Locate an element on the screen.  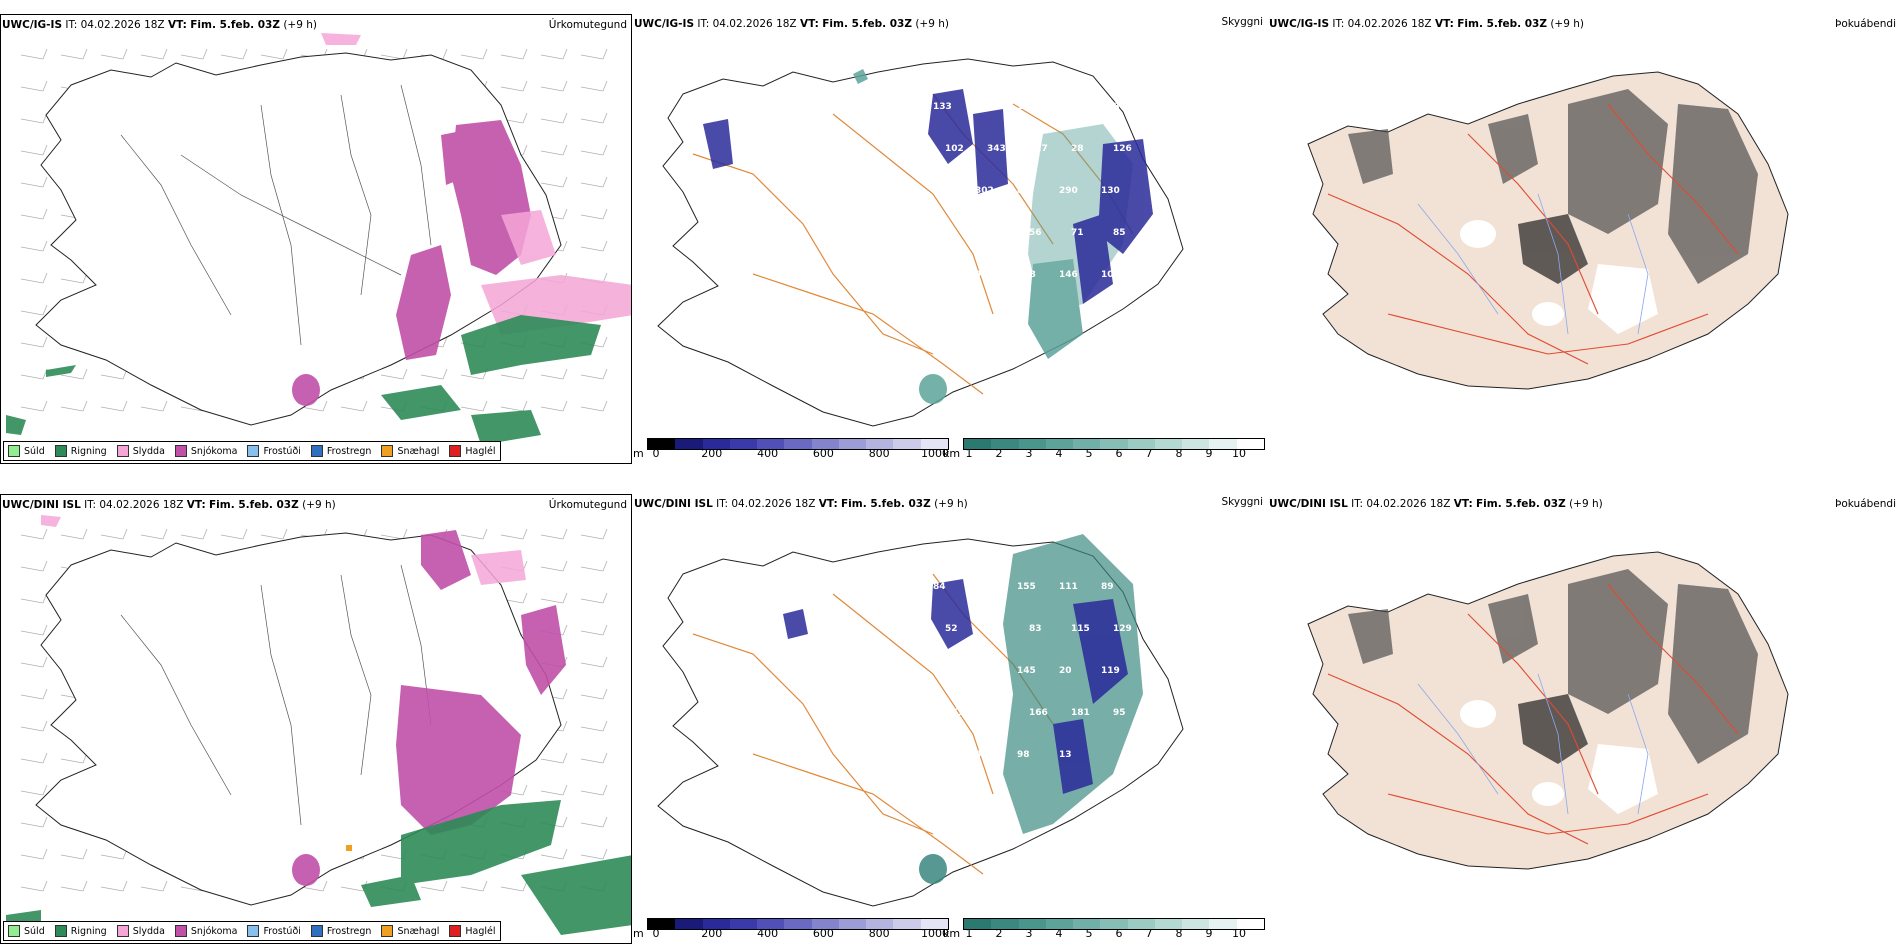
cloud-height-label: 145 is located at coordinates (1026, 671).